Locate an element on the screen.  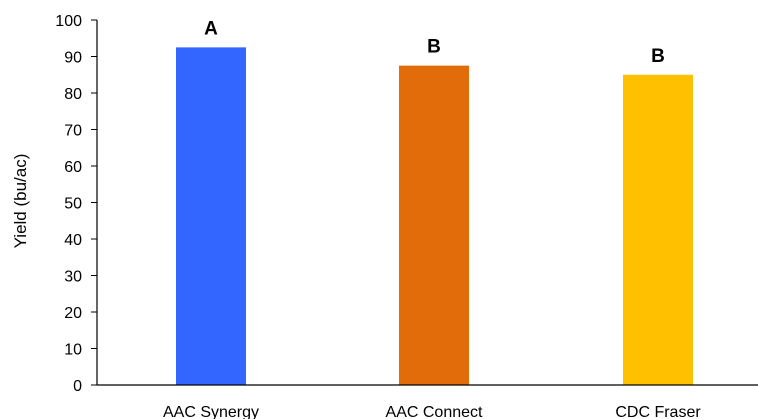
x-axis-ticks: AAC Synergy AAC Connect CDC Fraser is located at coordinates (432, 411).